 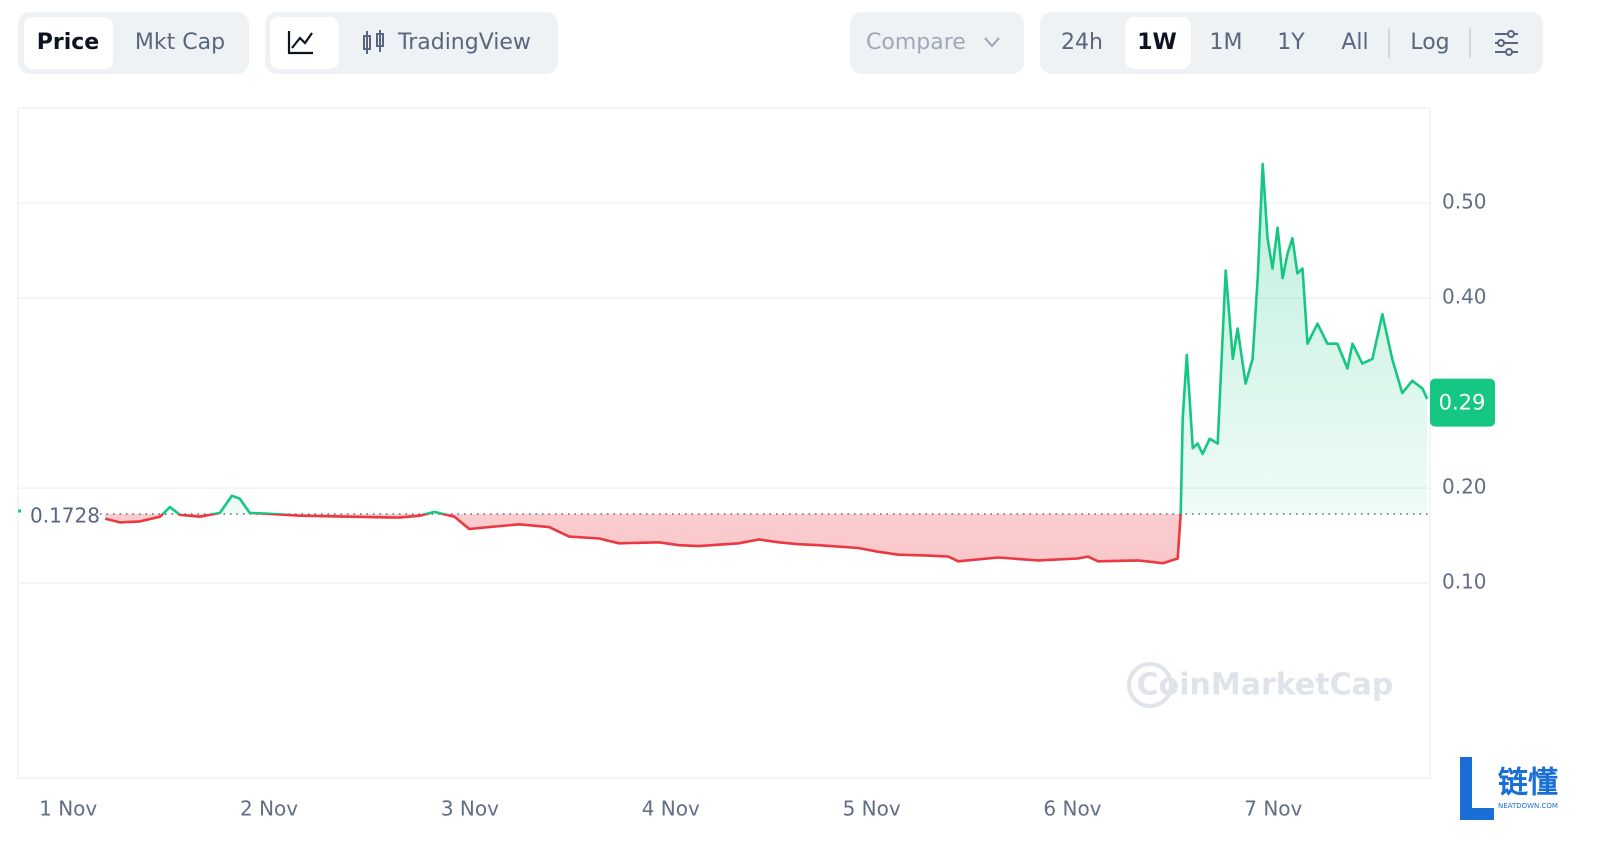 I want to click on logo-mark, so click(x=1477, y=788).